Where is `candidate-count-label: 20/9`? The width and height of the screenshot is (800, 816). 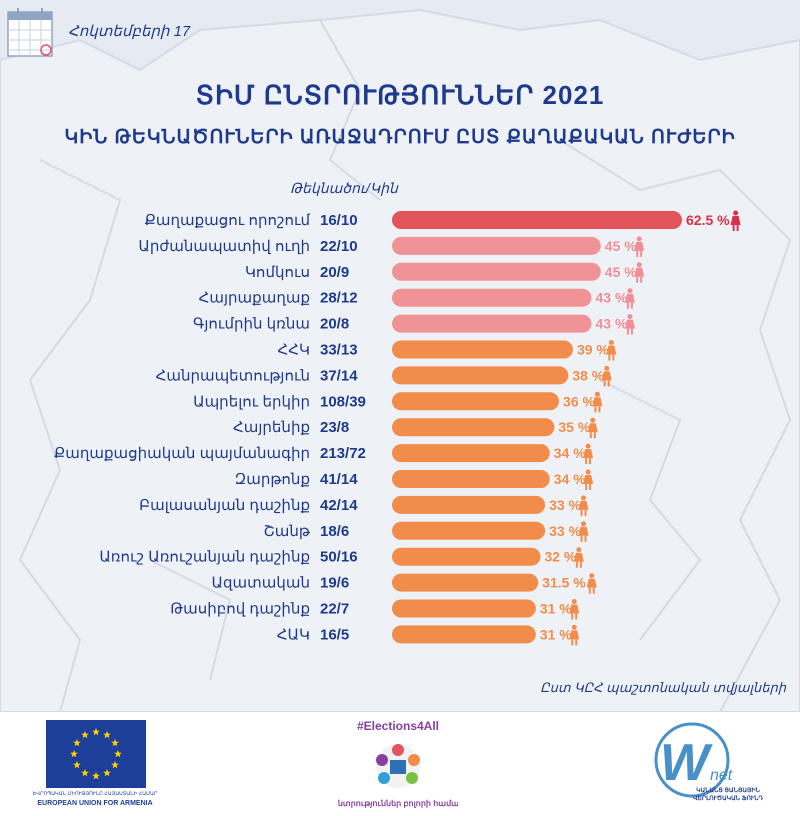
candidate-count-label: 20/9 is located at coordinates (334, 272).